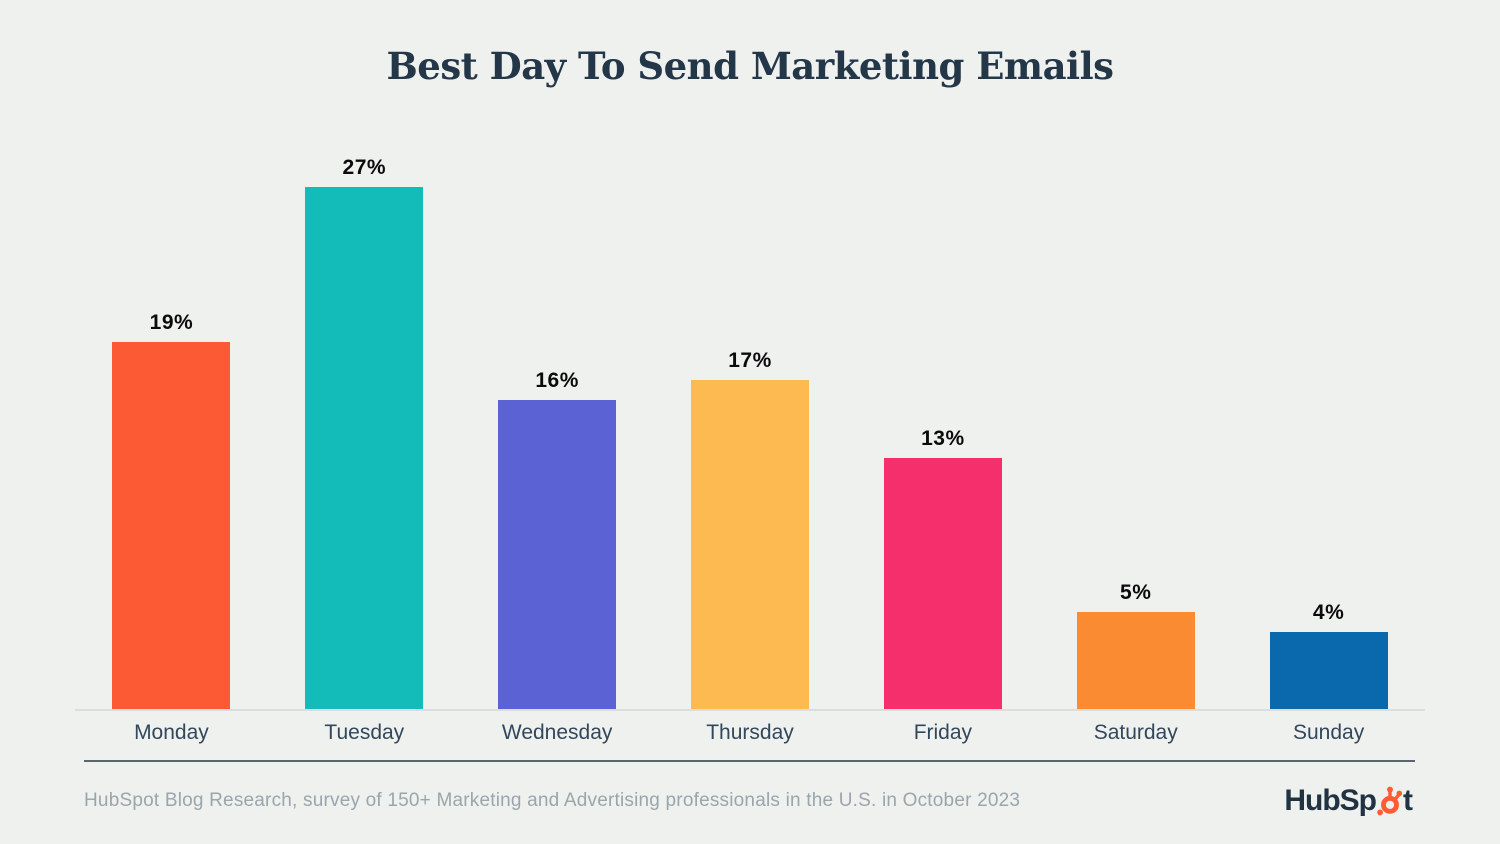  What do you see at coordinates (364, 732) in the screenshot?
I see `x-axis-label-tuesday: Tuesday` at bounding box center [364, 732].